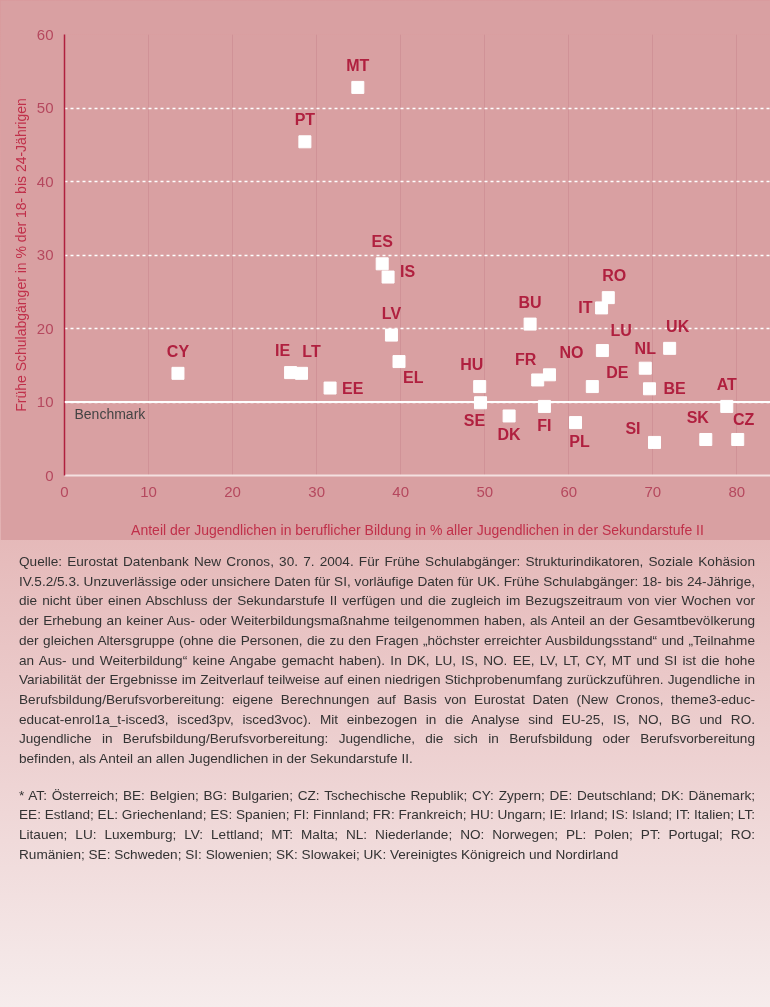 The height and width of the screenshot is (1007, 770). I want to click on annotation: EL, so click(413, 378).